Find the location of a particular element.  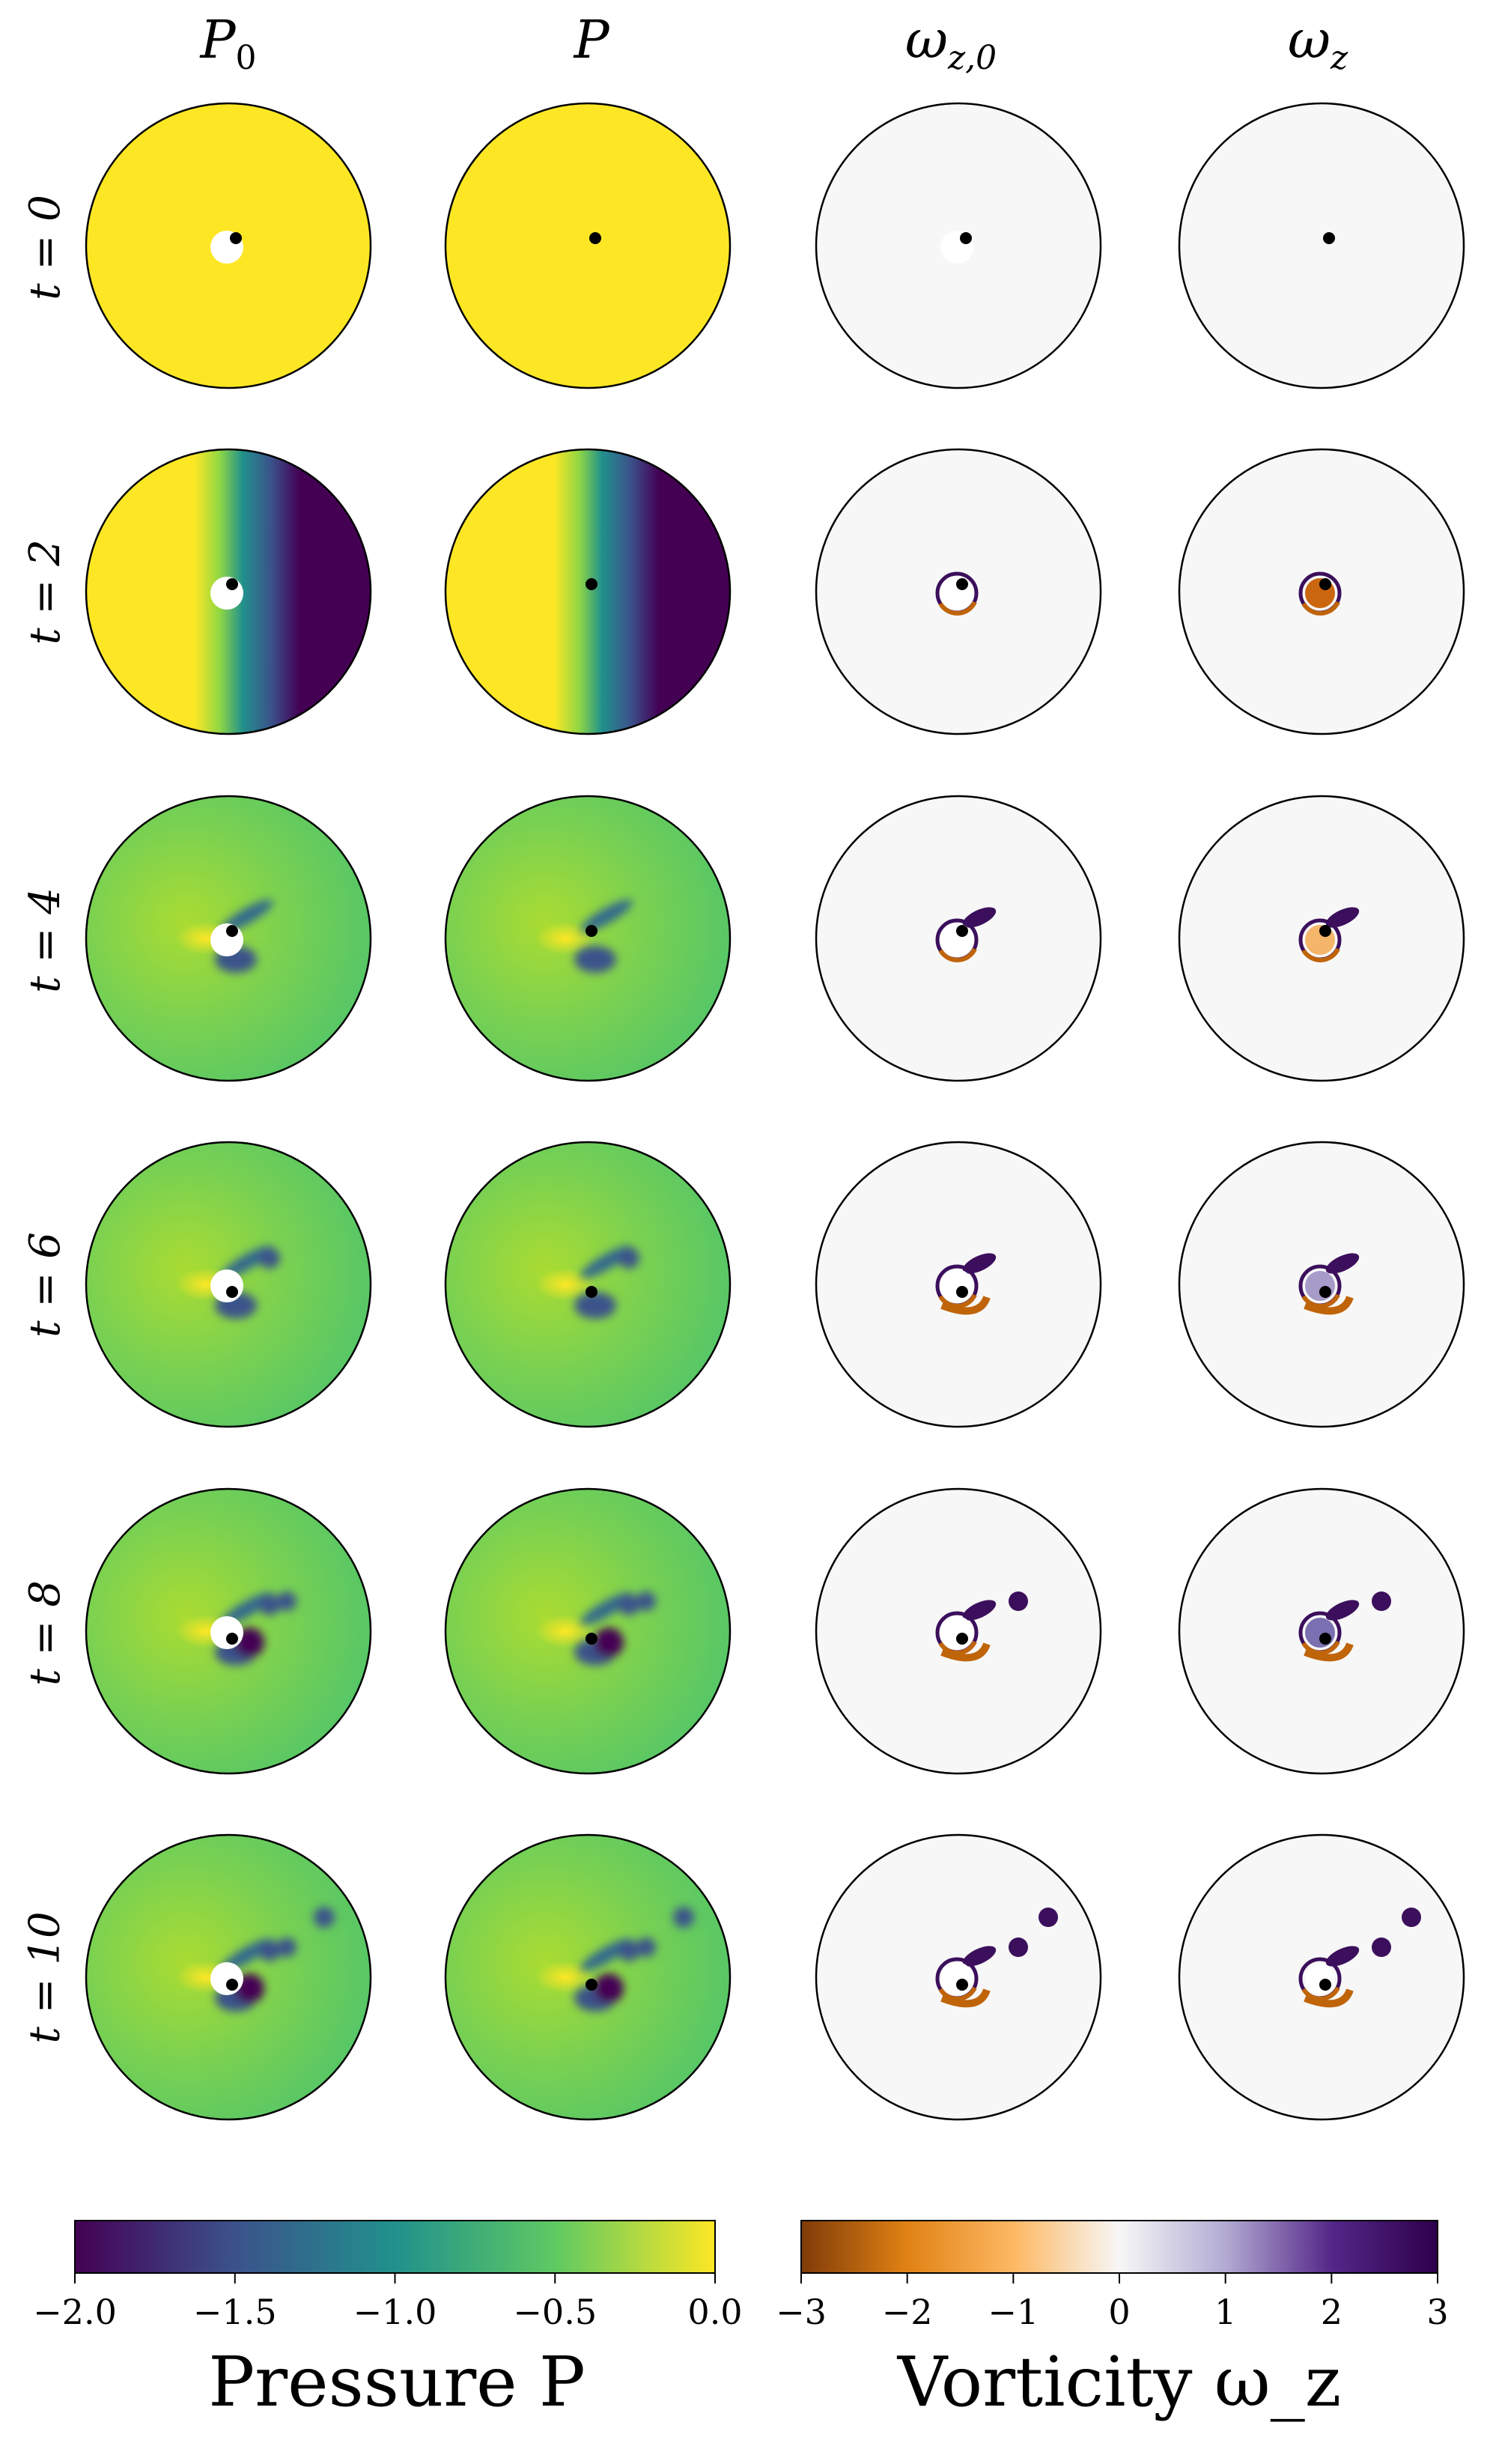

vorticity-tick-label: 0 is located at coordinates (1119, 2312).